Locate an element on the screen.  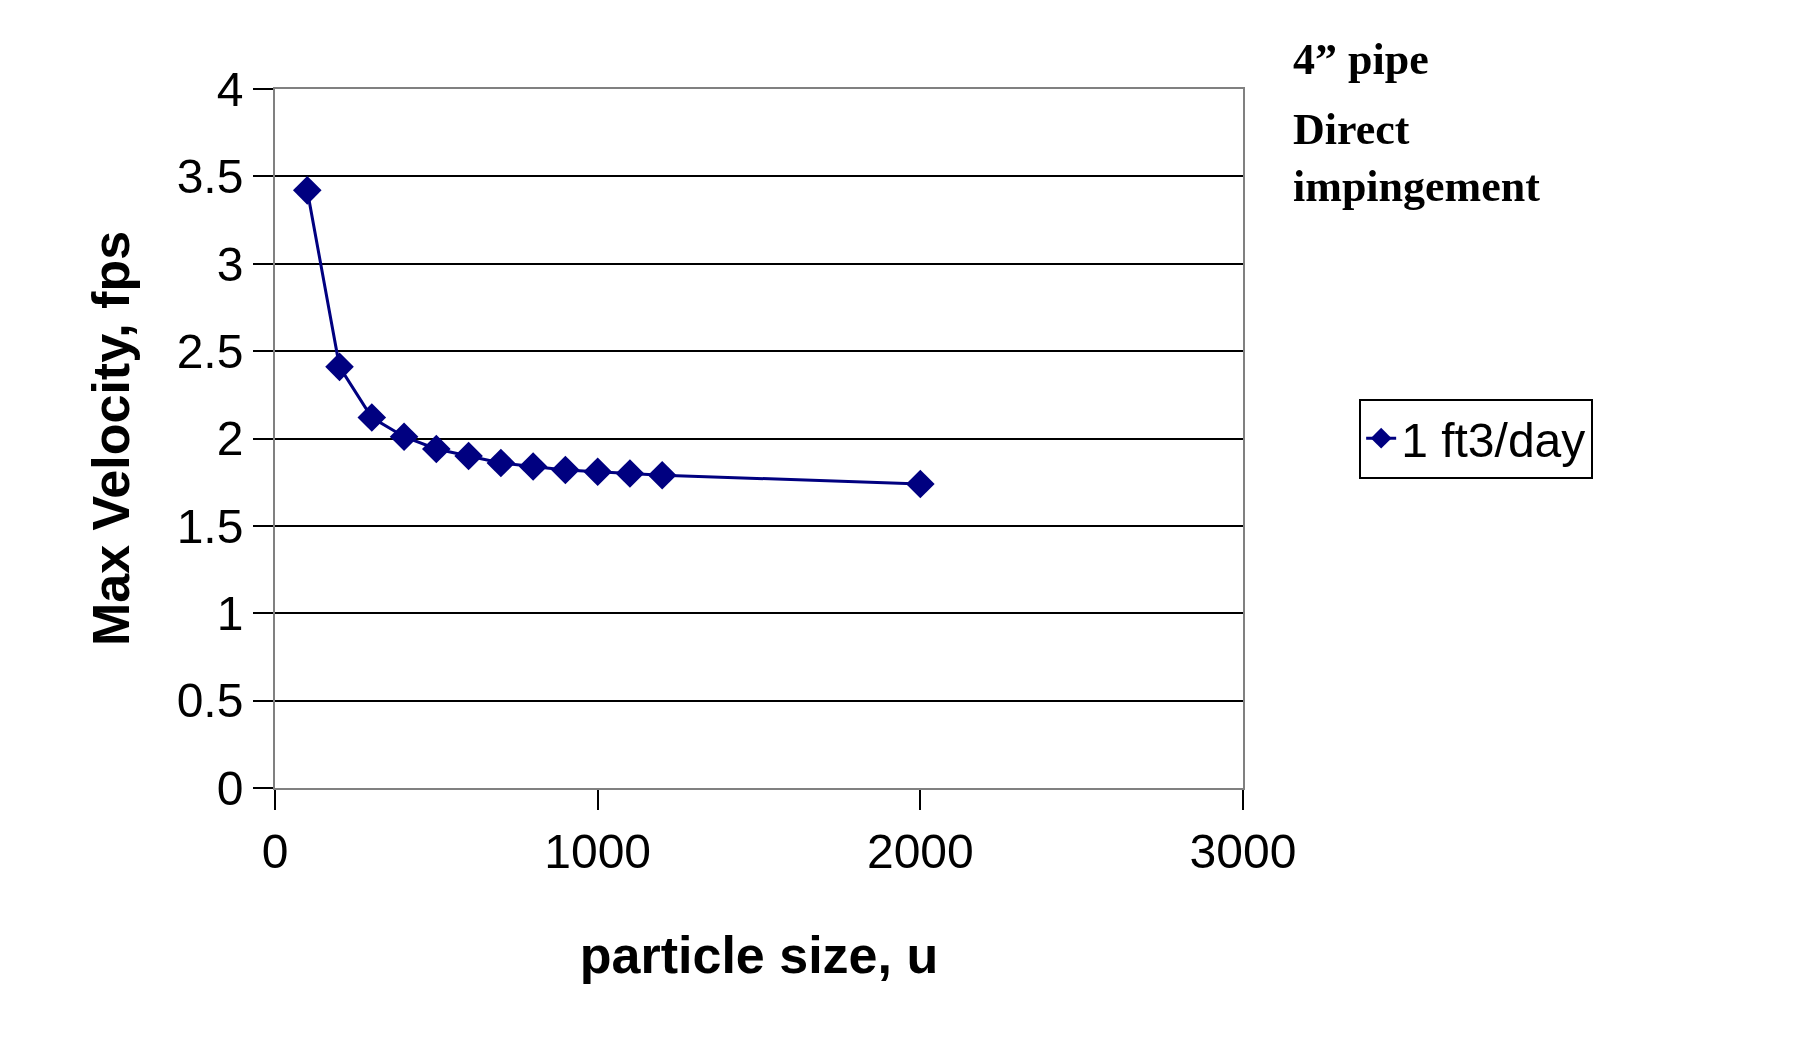
x-tick-label: 0 is located at coordinates (275, 851).